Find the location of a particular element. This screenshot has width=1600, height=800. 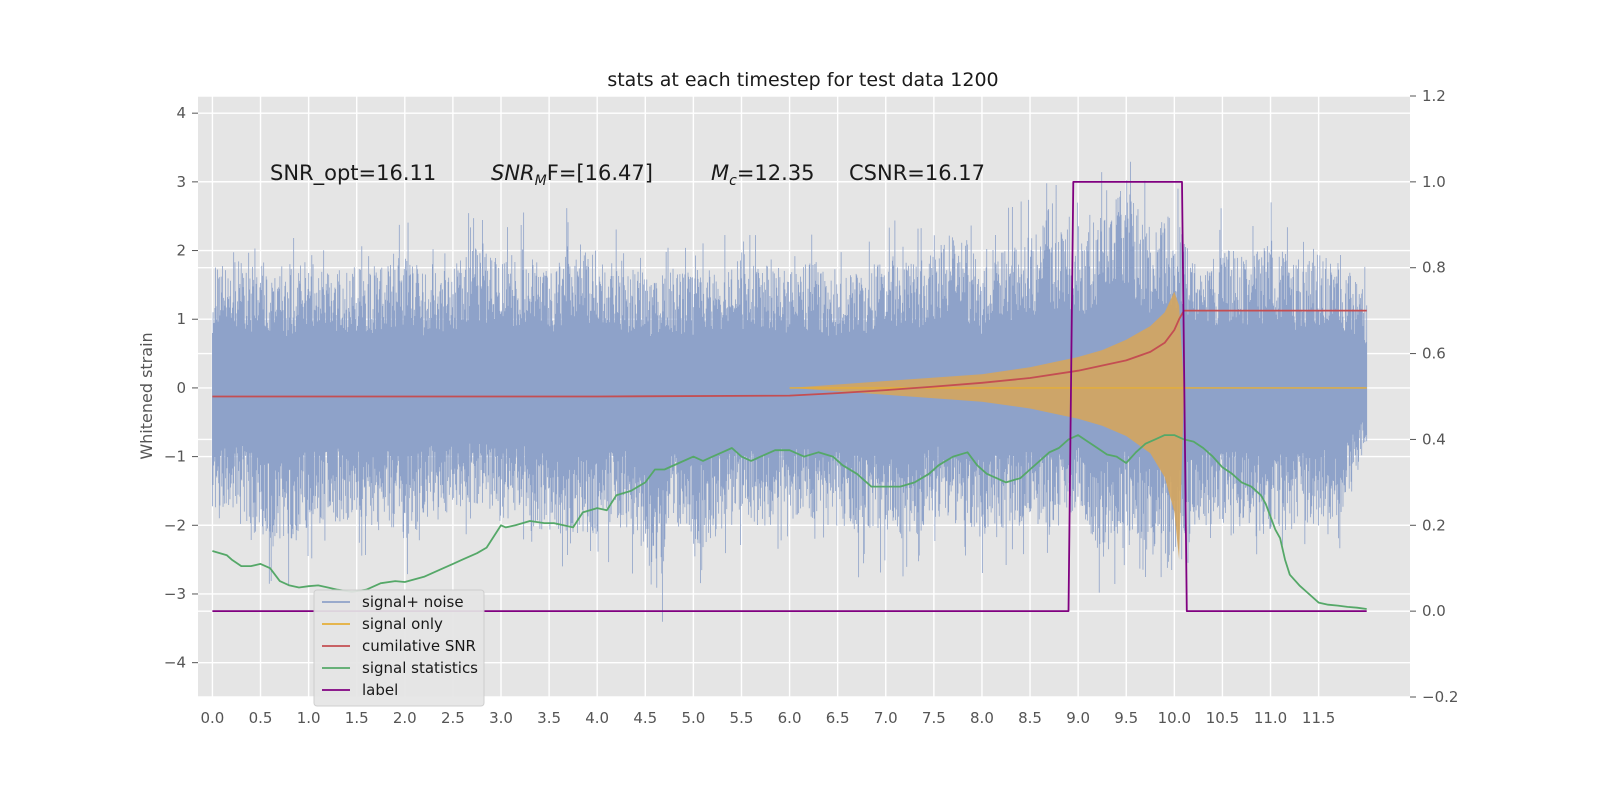

x-tick-label: 9.5 is located at coordinates (1126, 718).